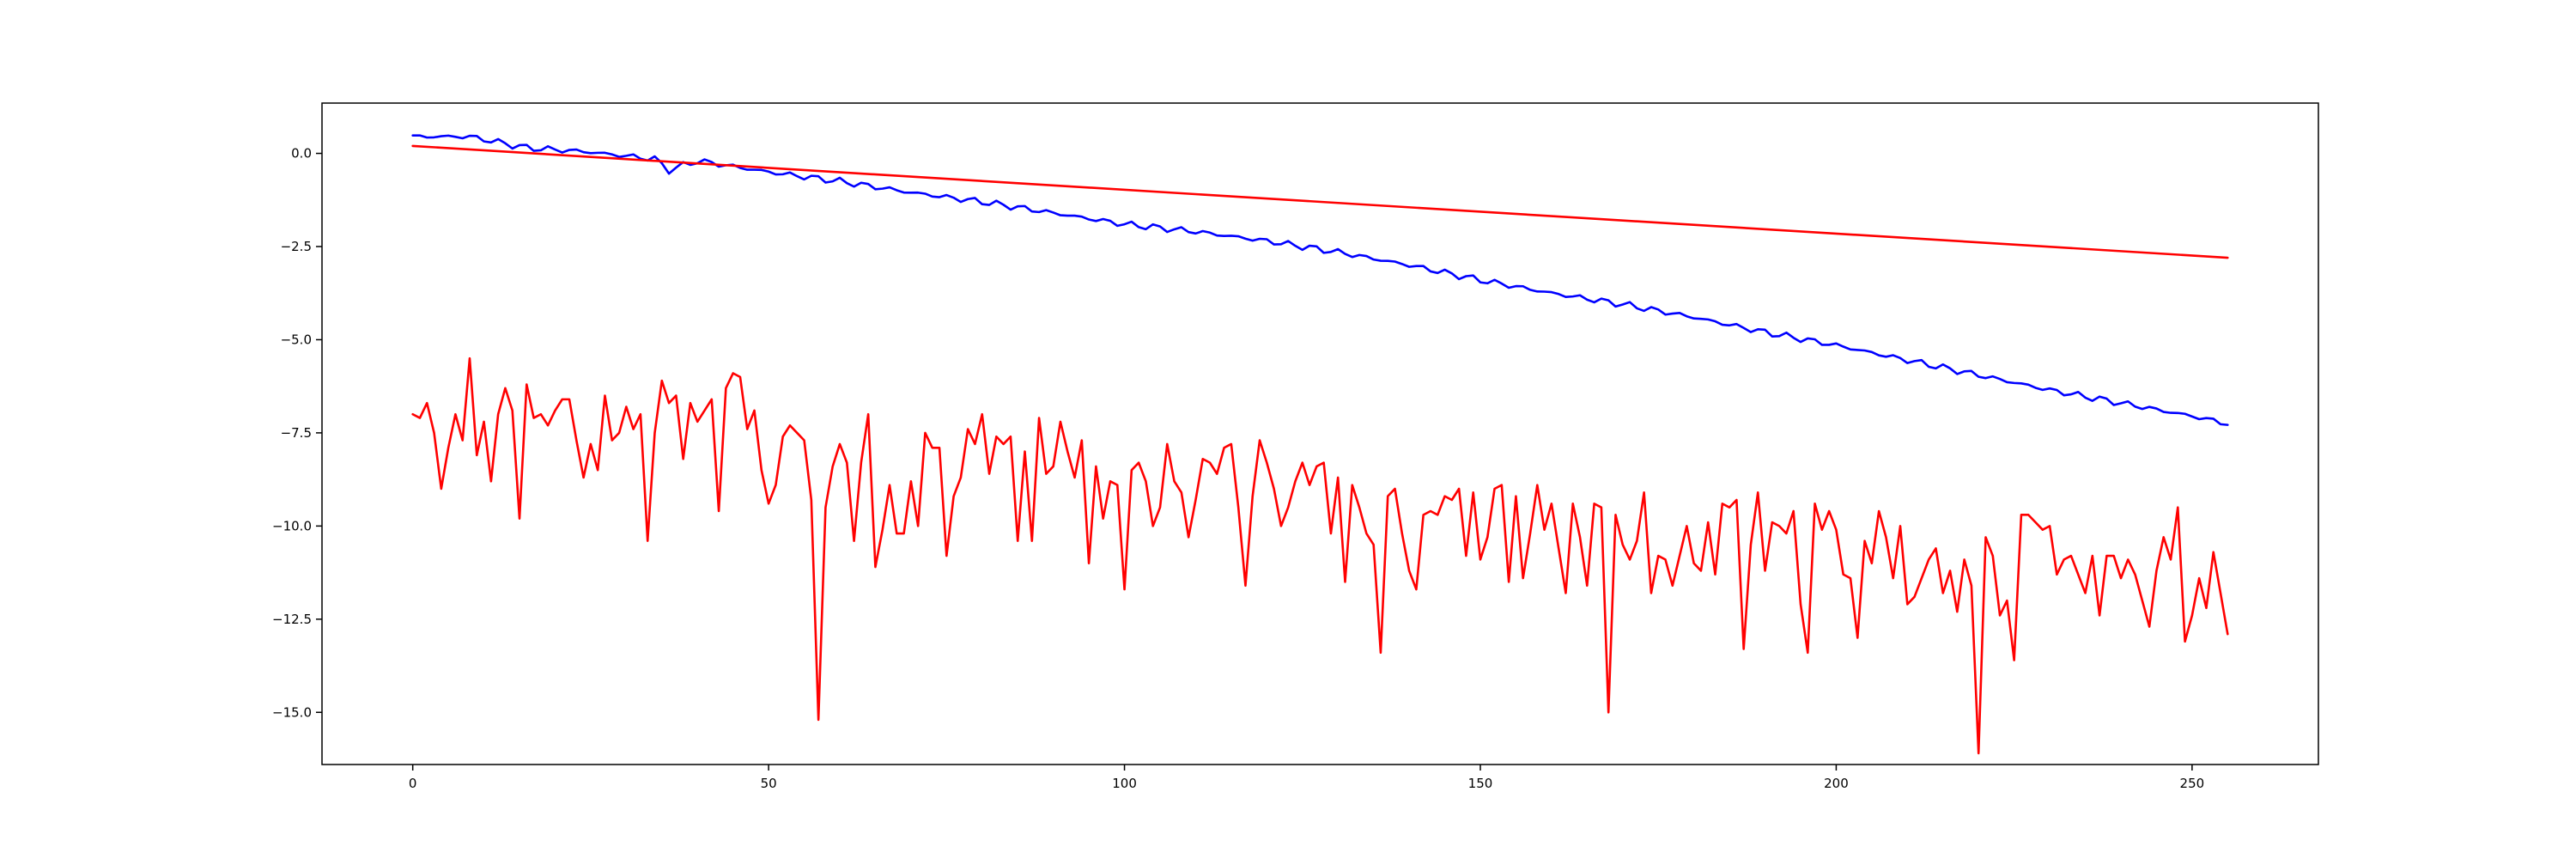 The image size is (2576, 859). I want to click on y-tick-label: −2.5, so click(296, 246).